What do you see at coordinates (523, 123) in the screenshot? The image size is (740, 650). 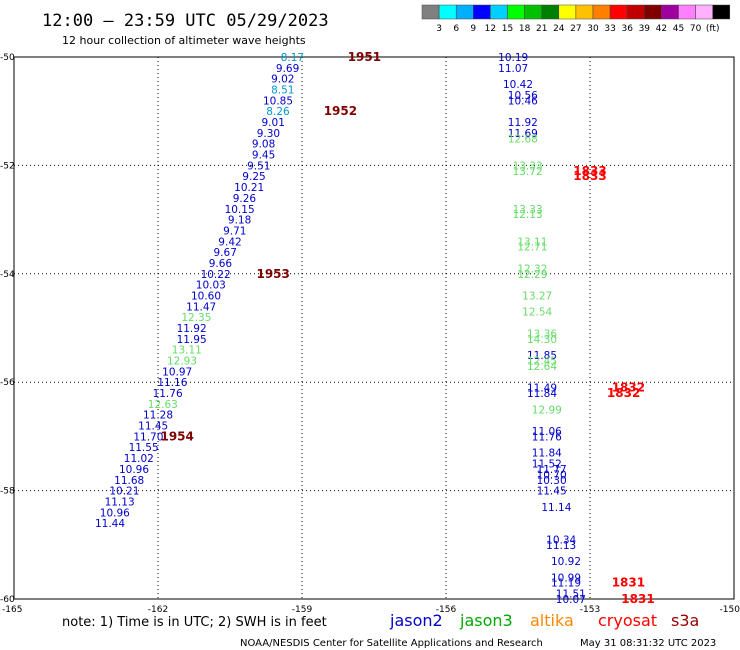 I see `data-point-label: 11.92` at bounding box center [523, 123].